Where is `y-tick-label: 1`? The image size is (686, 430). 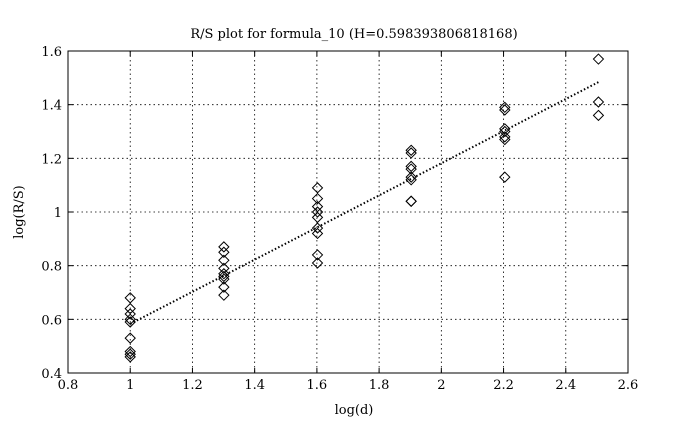 y-tick-label: 1 is located at coordinates (58, 213).